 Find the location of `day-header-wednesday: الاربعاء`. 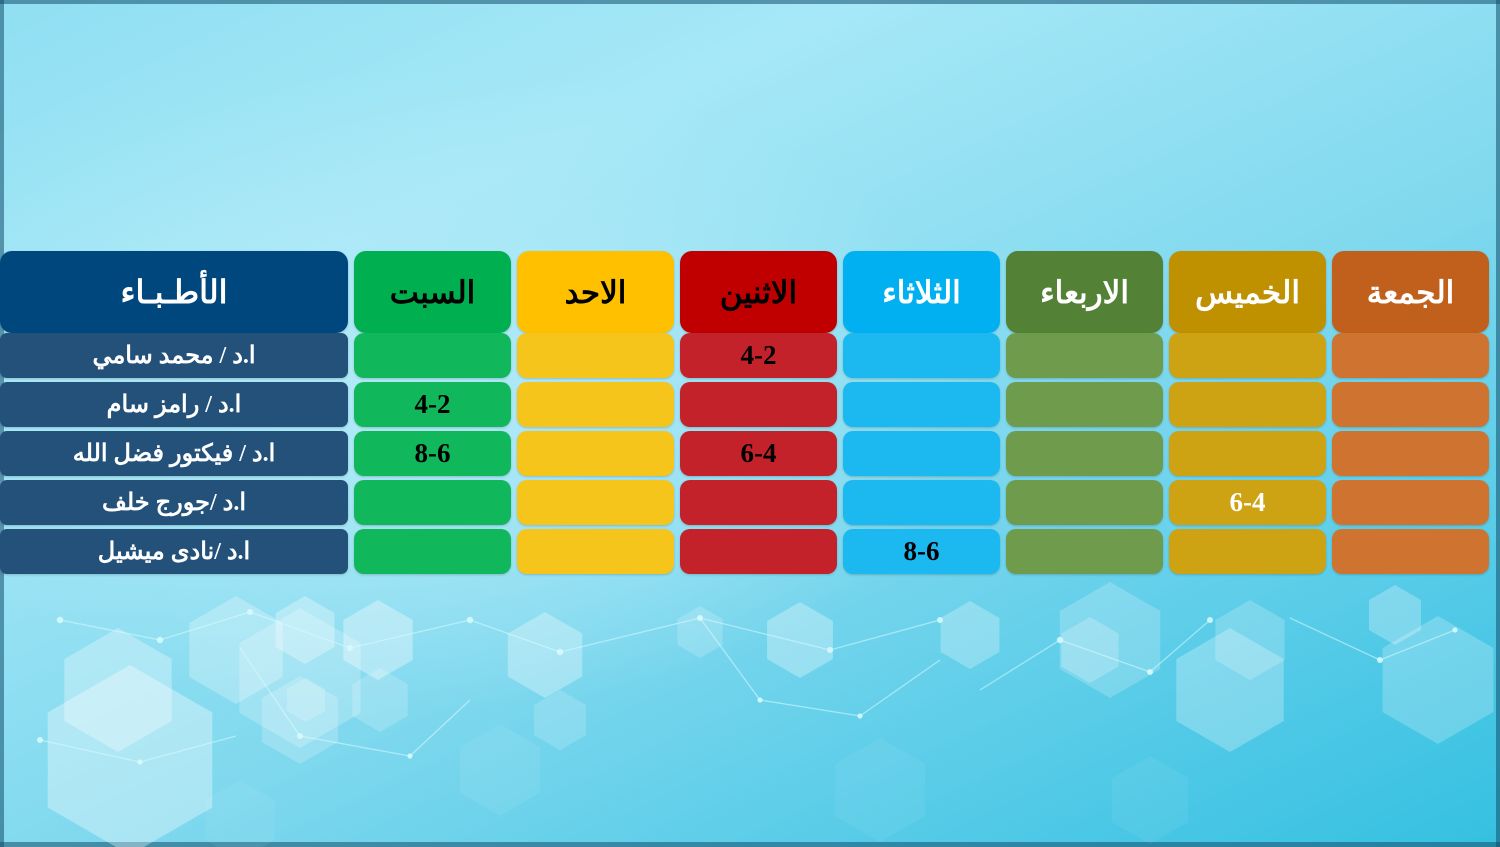

day-header-wednesday: الاربعاء is located at coordinates (1084, 292).